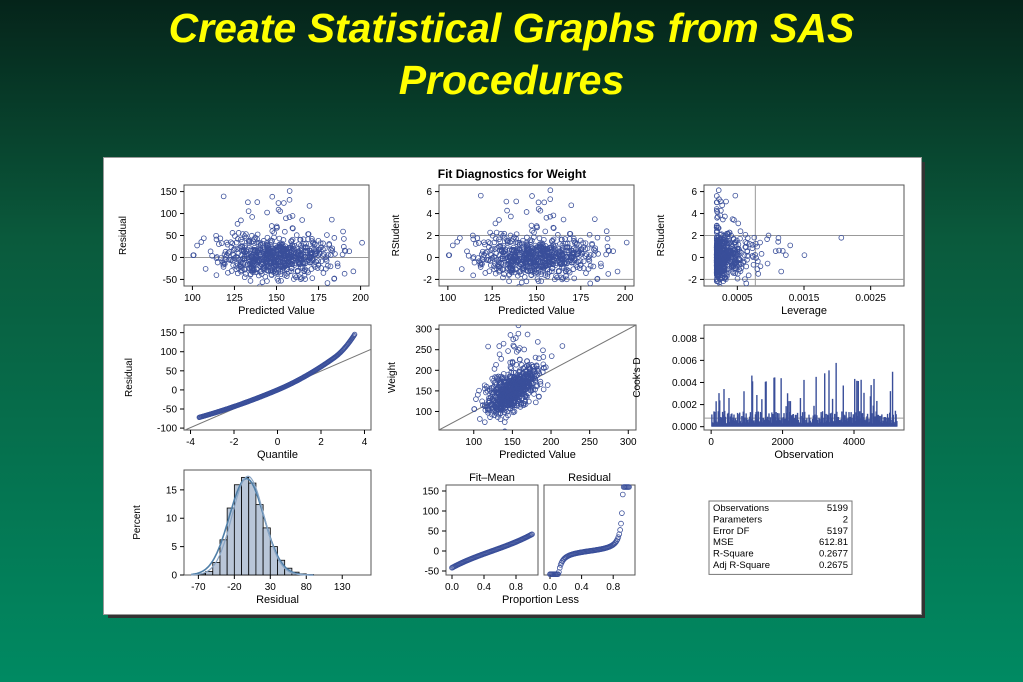  What do you see at coordinates (625, 298) in the screenshot?
I see `x-tick-label: 200` at bounding box center [625, 298].